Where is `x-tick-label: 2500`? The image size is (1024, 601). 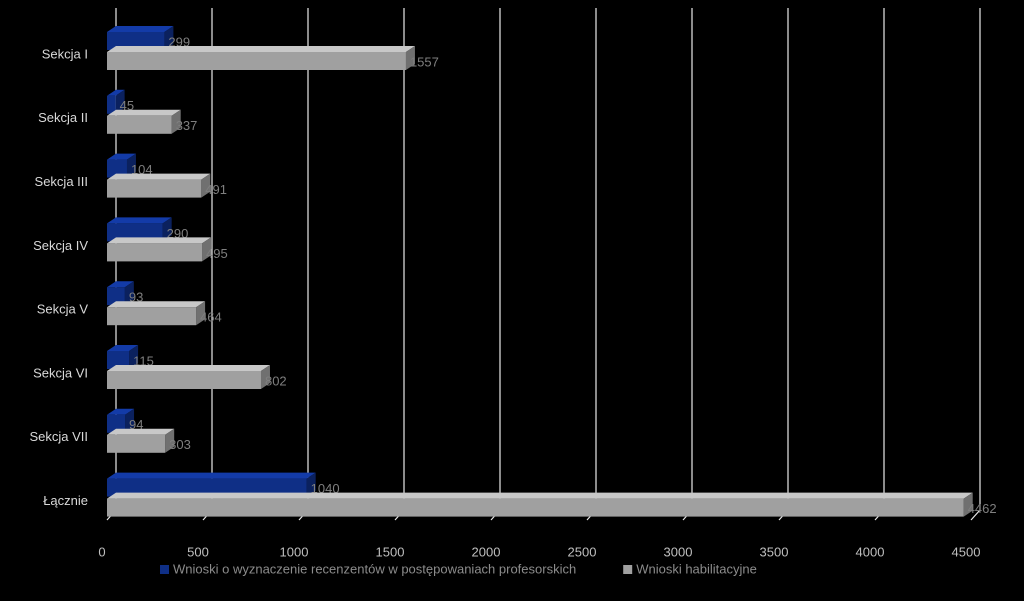 x-tick-label: 2500 is located at coordinates (582, 551).